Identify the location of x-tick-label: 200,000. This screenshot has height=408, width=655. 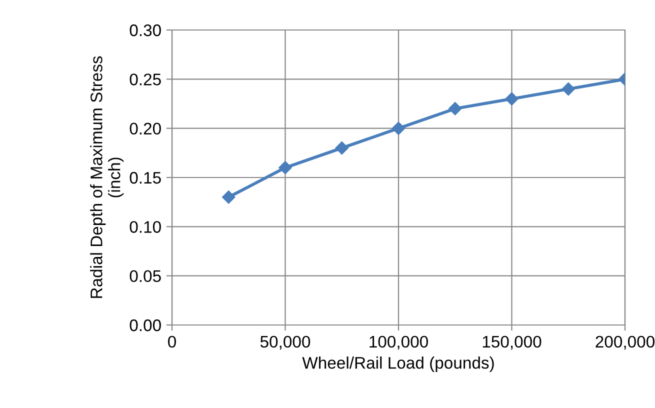
(625, 343).